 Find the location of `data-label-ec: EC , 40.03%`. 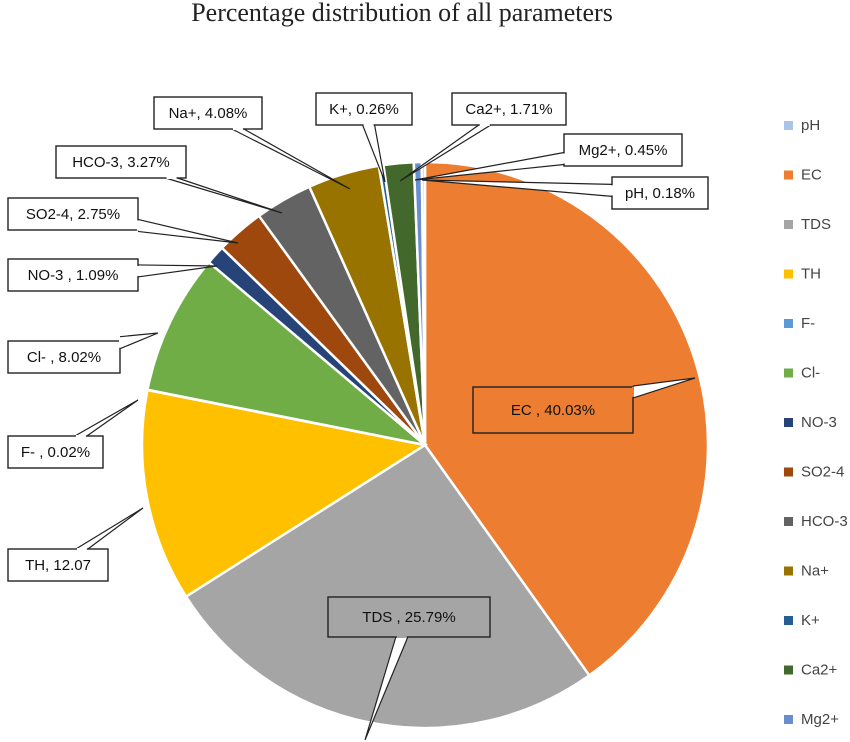

data-label-ec: EC , 40.03% is located at coordinates (584, 405).